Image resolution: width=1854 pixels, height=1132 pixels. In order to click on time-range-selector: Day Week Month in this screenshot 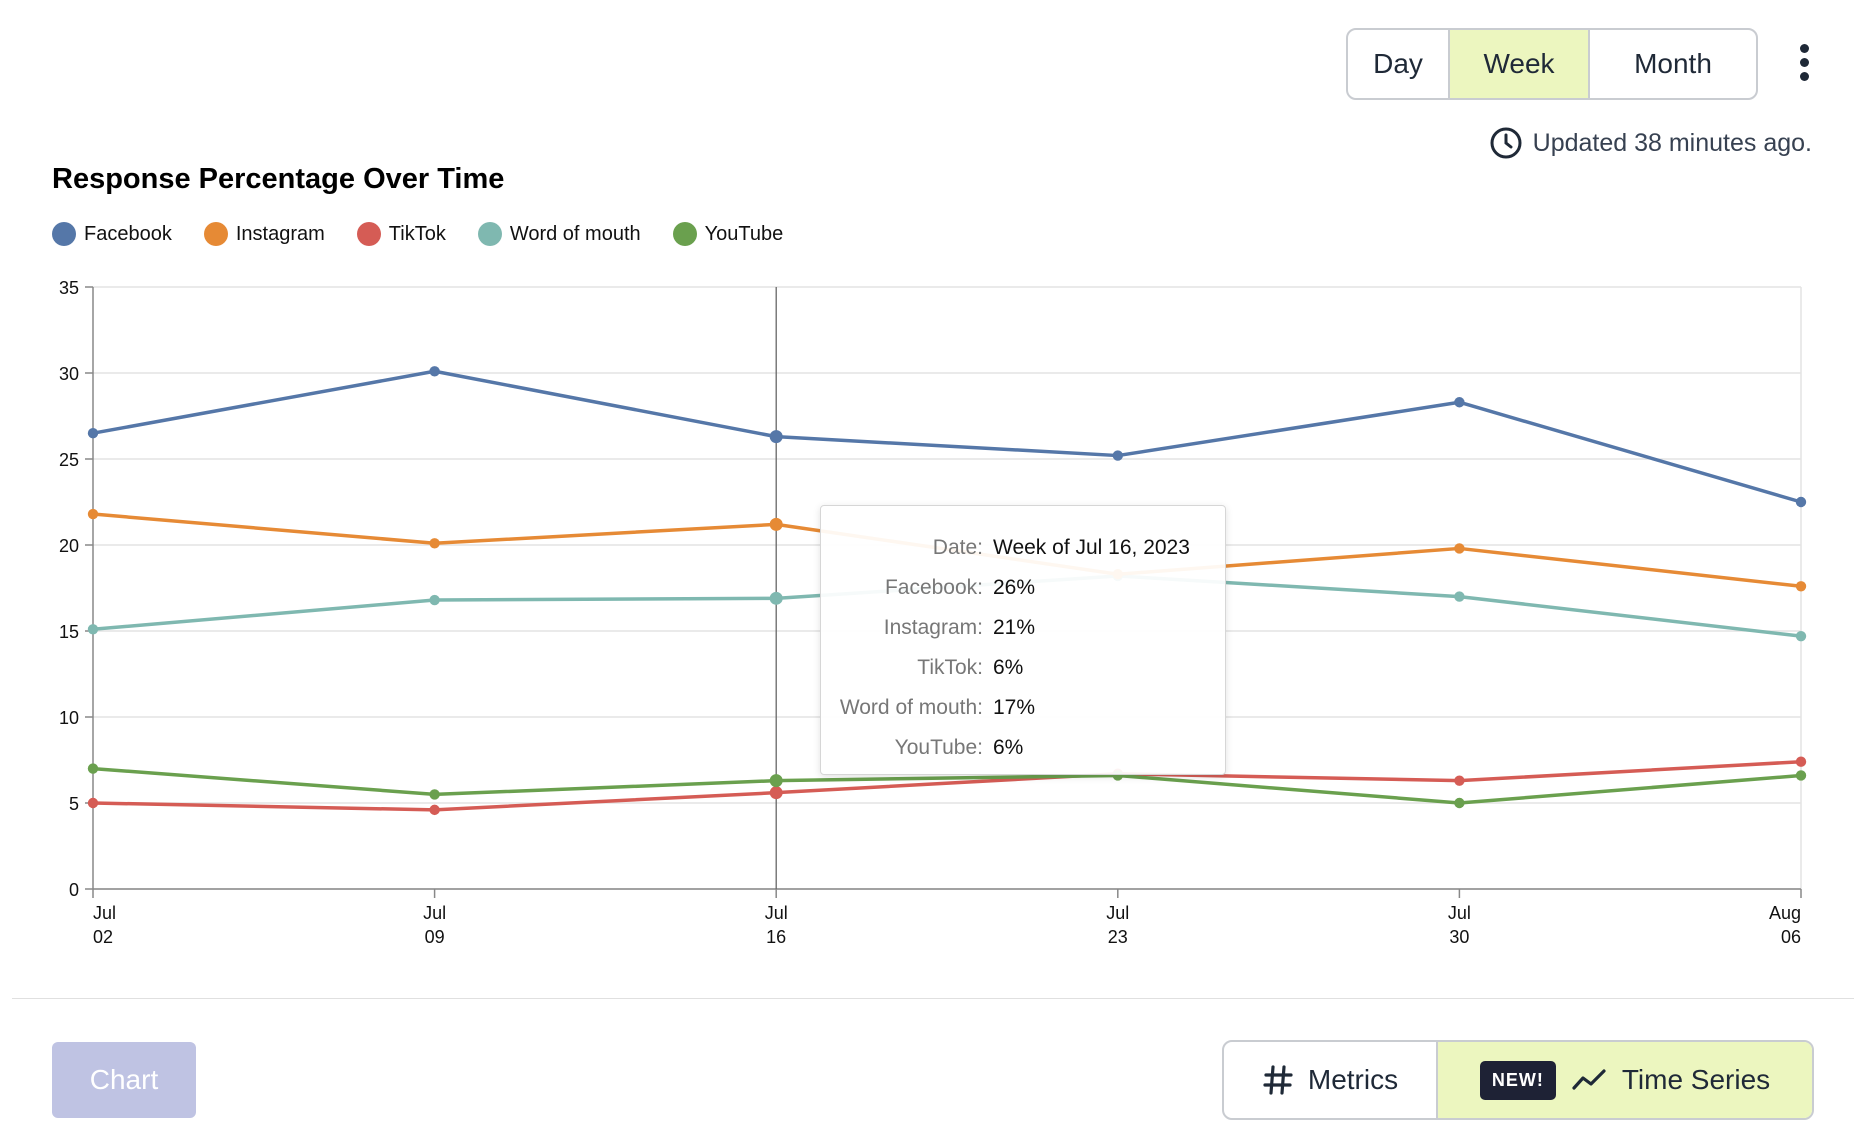, I will do `click(1552, 64)`.